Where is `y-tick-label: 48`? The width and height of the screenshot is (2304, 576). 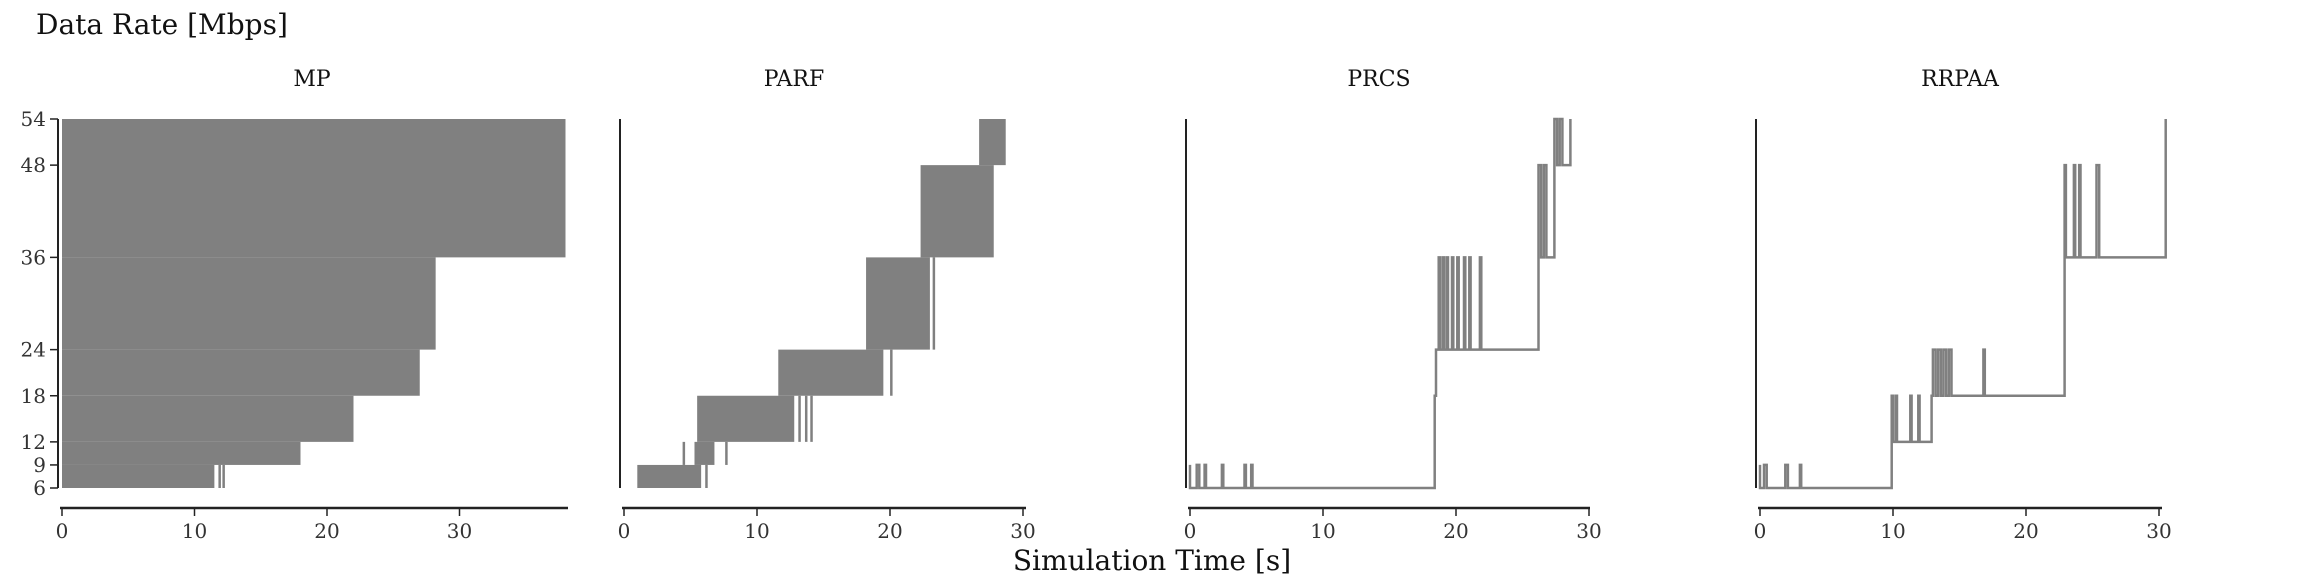
y-tick-label: 48 is located at coordinates (33, 165).